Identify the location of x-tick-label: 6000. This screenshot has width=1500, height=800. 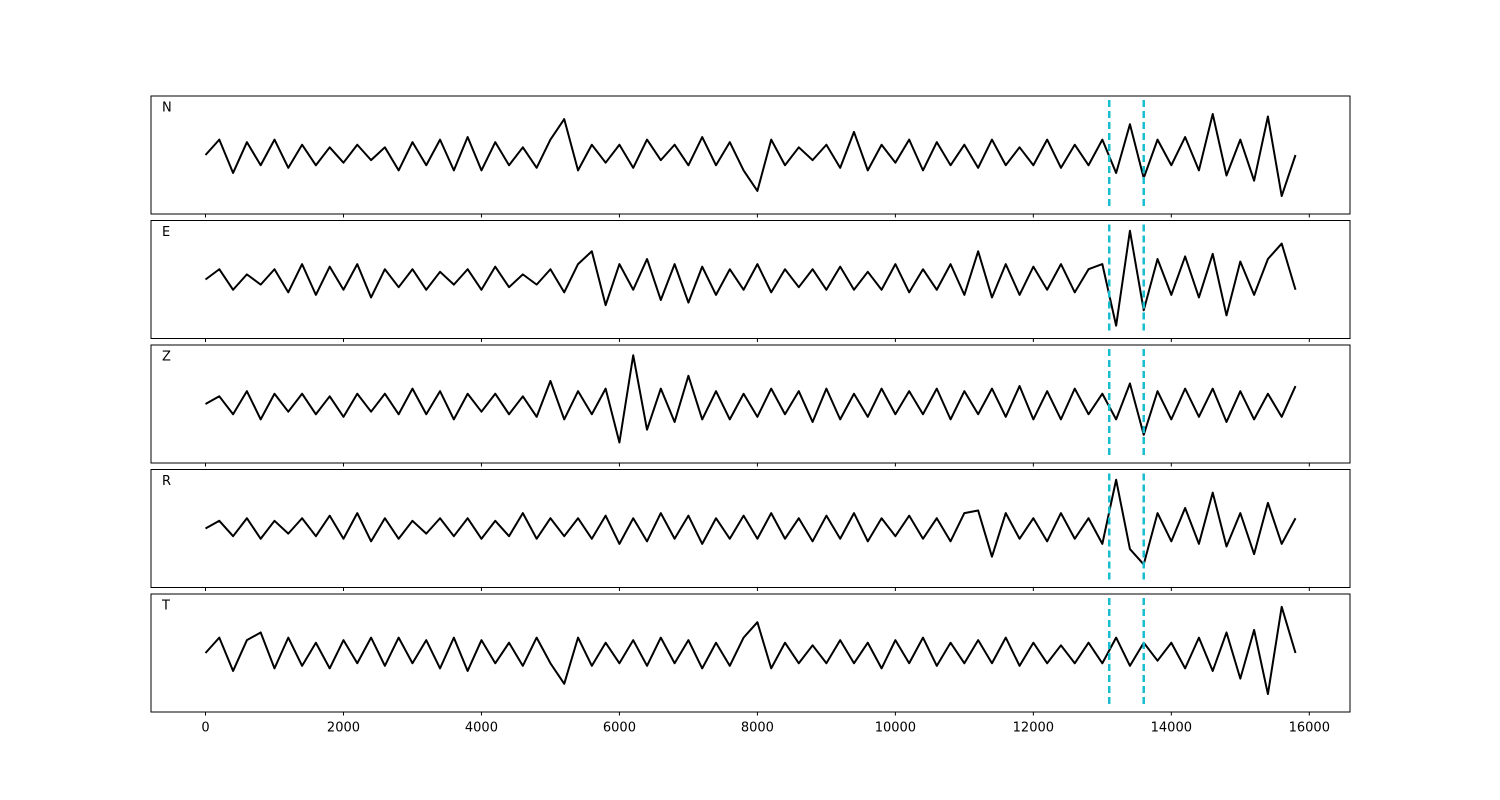
(619, 728).